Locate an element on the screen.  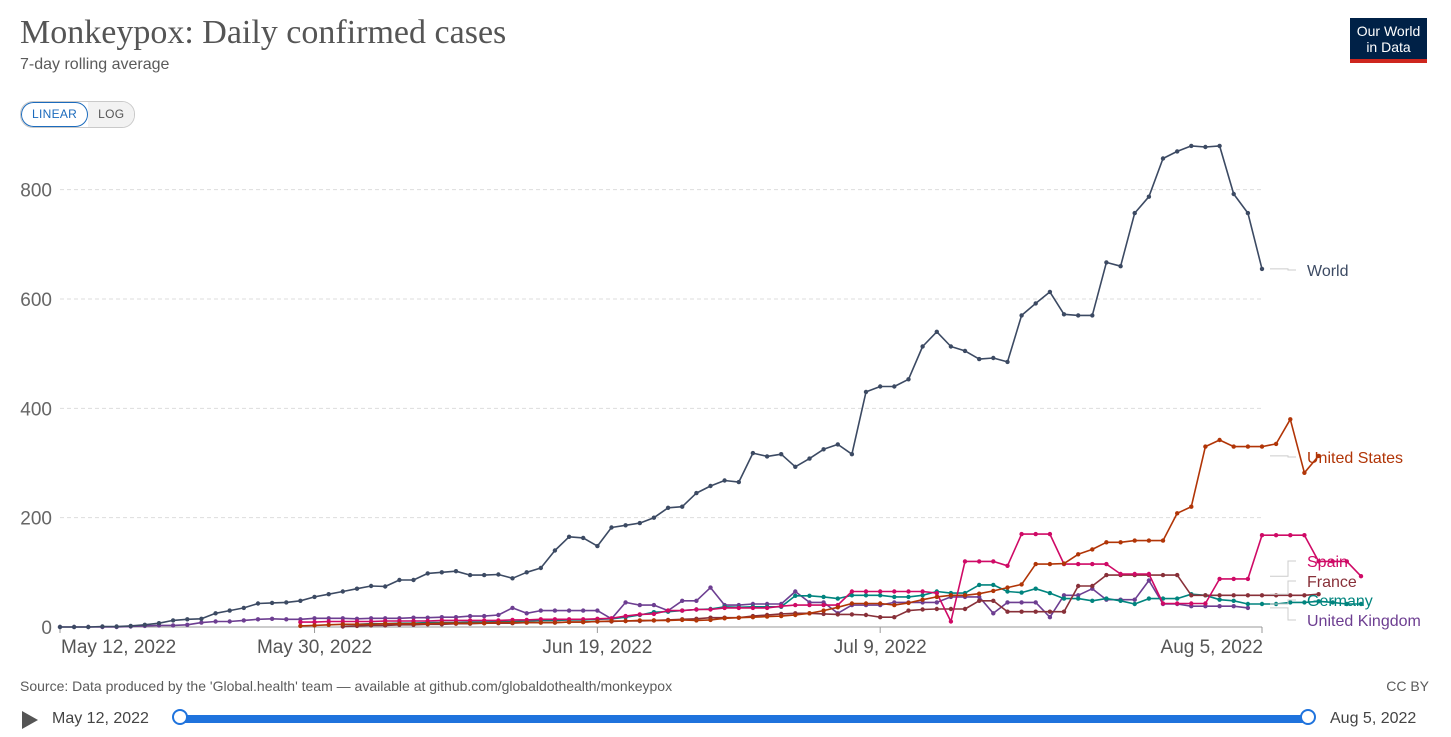
x-tick-label: Aug 5, 2022 is located at coordinates (1212, 647).